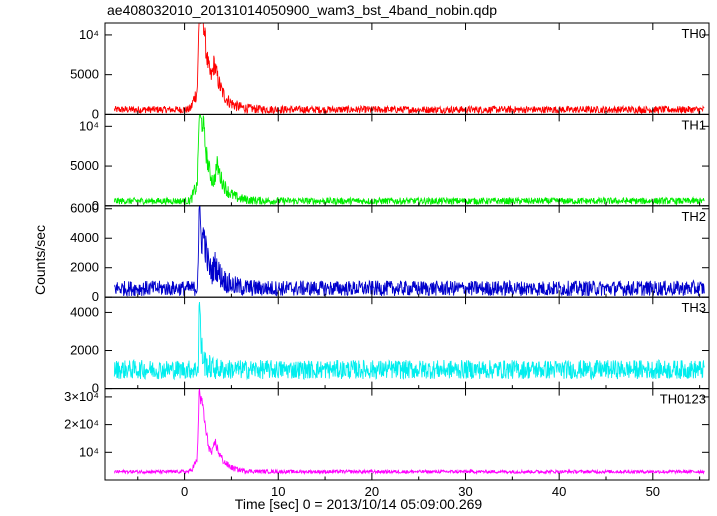 This screenshot has width=717, height=516. I want to click on x-tick-label: 40, so click(559, 491).